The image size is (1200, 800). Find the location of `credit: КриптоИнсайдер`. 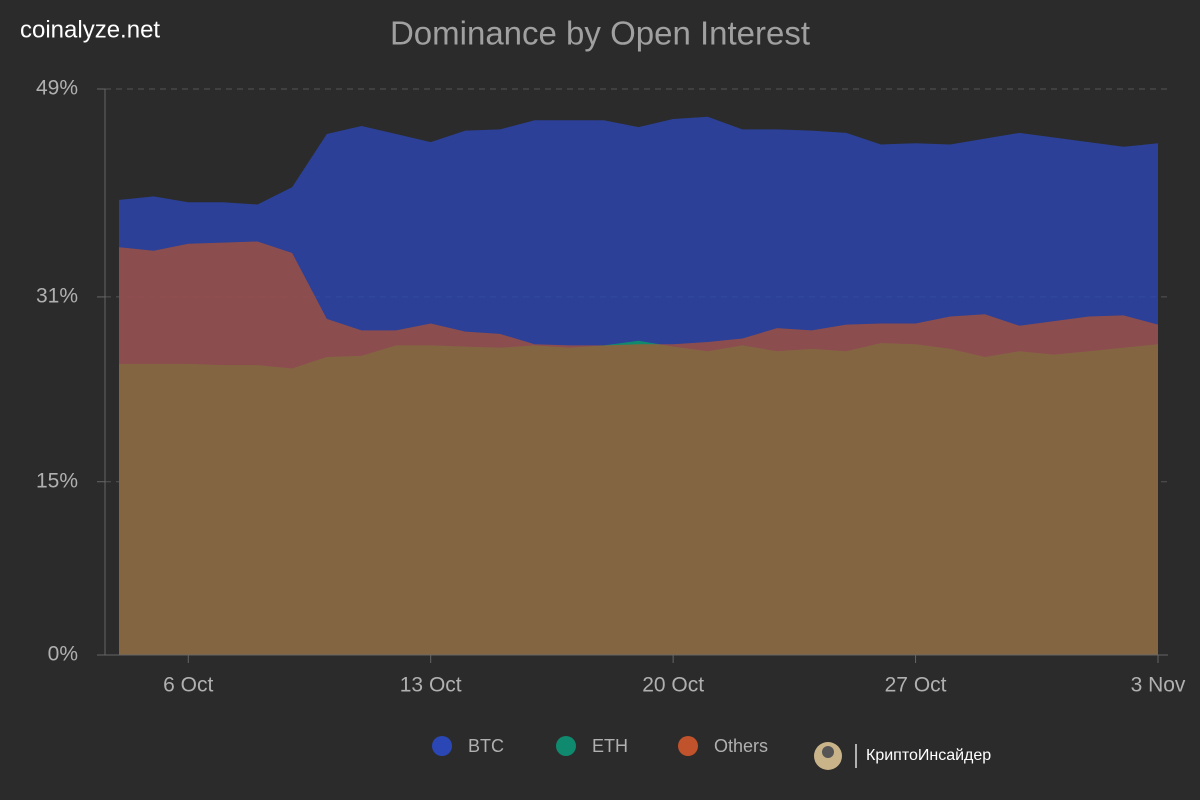

credit: КриптоИнсайдер is located at coordinates (902, 756).